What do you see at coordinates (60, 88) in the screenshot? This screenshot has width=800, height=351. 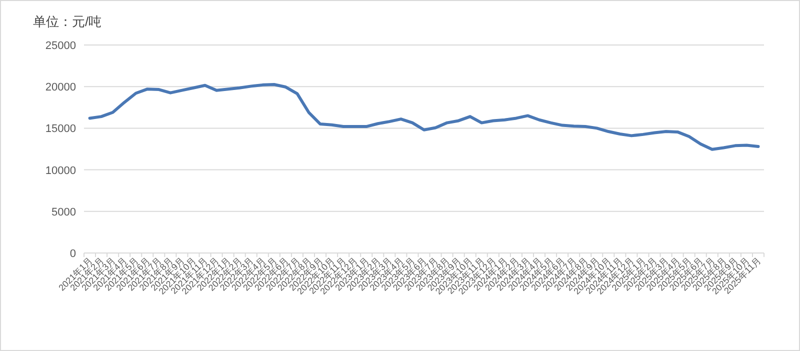 I see `y-tick-label: 20000` at bounding box center [60, 88].